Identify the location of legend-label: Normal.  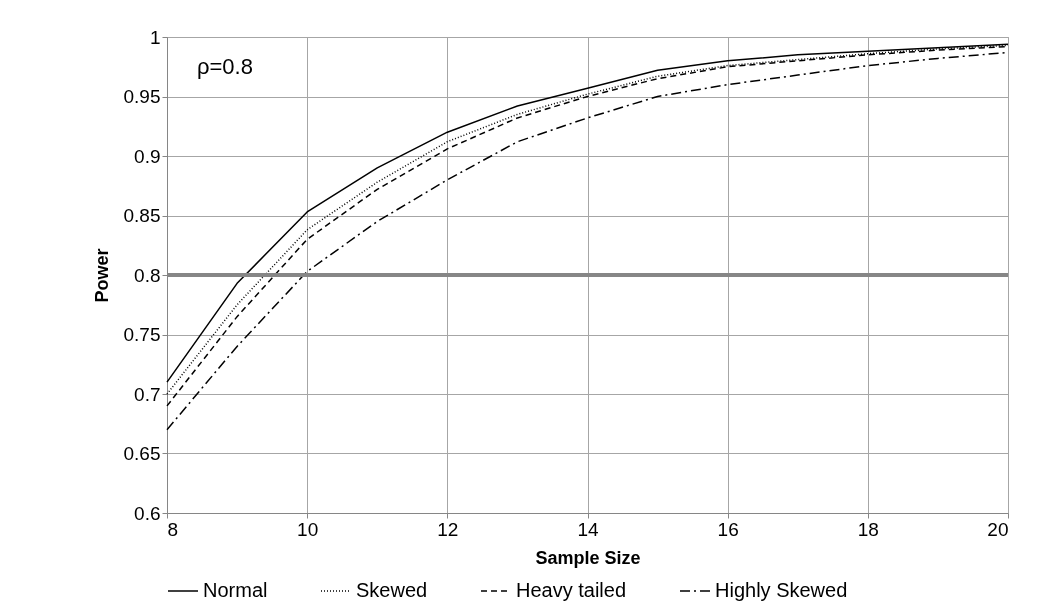
(235, 590).